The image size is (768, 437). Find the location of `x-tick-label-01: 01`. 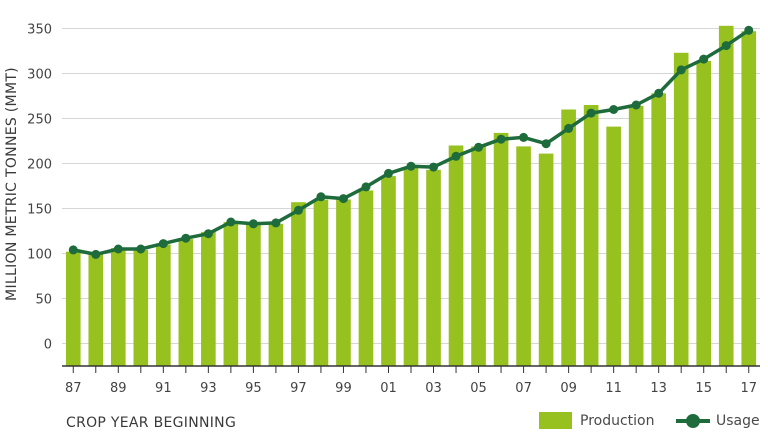

x-tick-label-01: 01 is located at coordinates (388, 388).